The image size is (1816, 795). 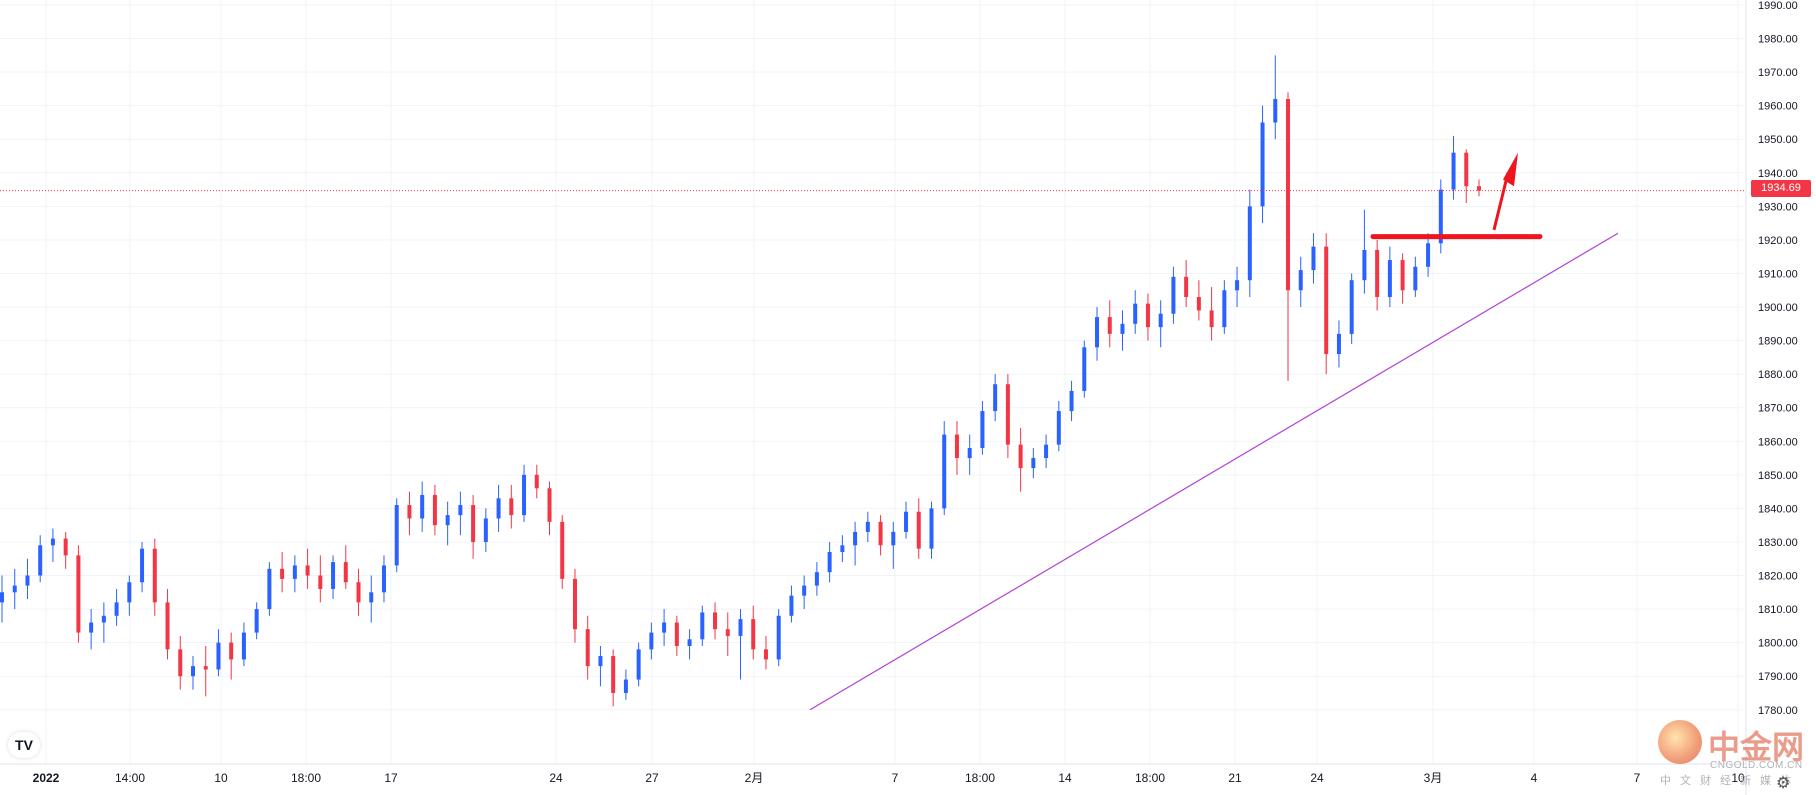 I want to click on last-price-tag: 1934.69, so click(x=1781, y=188).